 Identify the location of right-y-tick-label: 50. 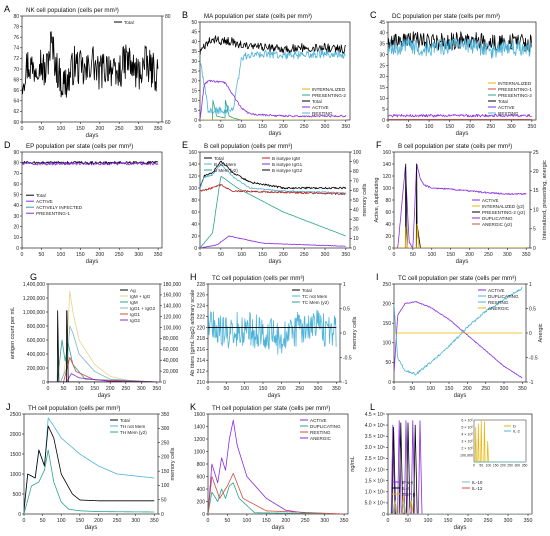
(356, 201).